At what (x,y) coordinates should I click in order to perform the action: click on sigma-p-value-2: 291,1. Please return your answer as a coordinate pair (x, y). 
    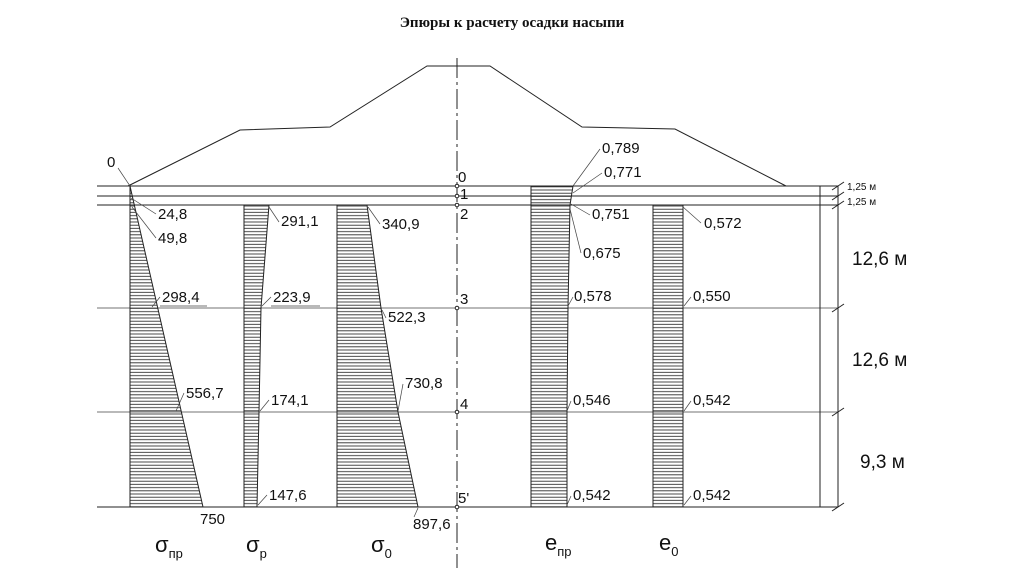
    Looking at the image, I should click on (300, 221).